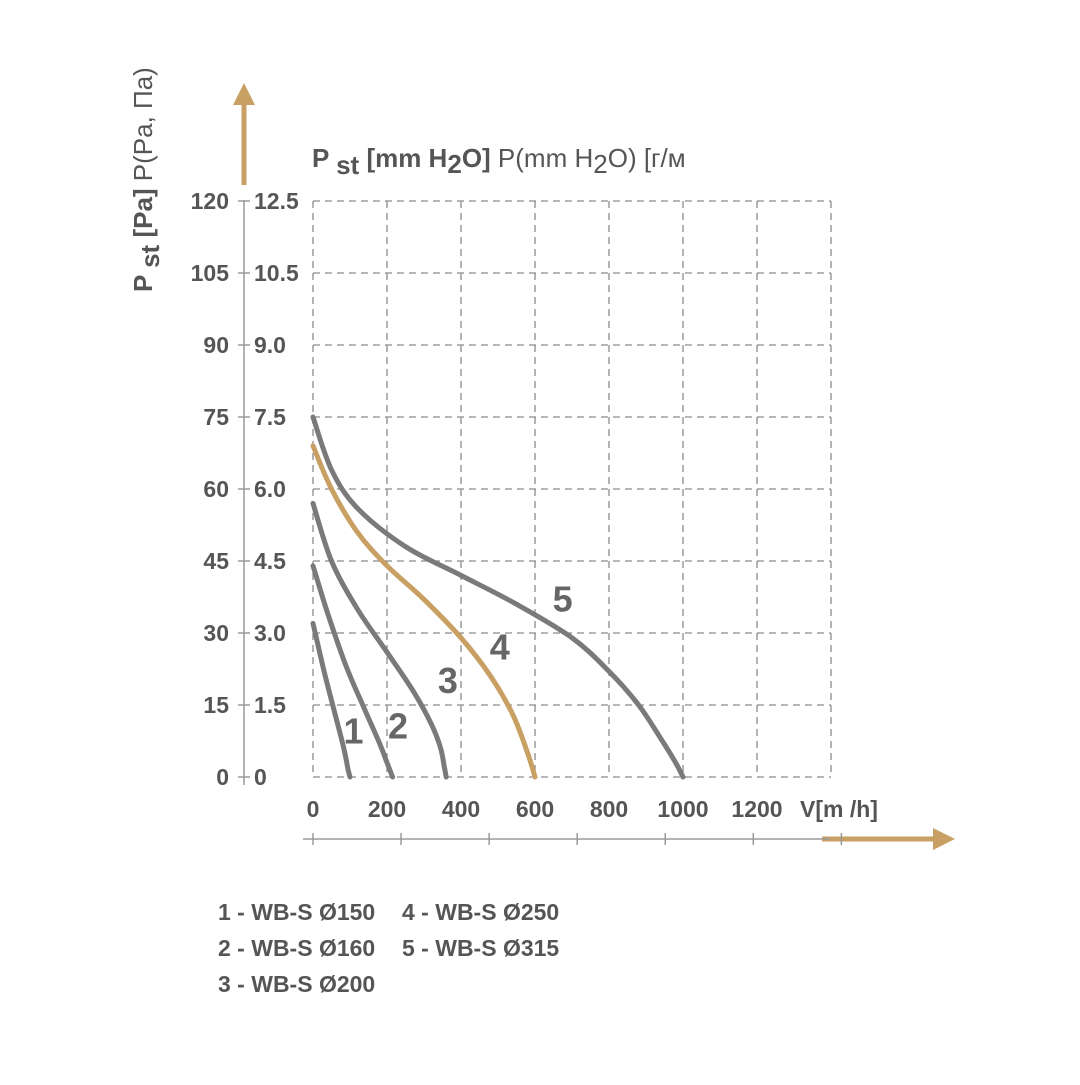 The height and width of the screenshot is (1085, 1080). I want to click on y-tick-label-pa: 105, so click(210, 273).